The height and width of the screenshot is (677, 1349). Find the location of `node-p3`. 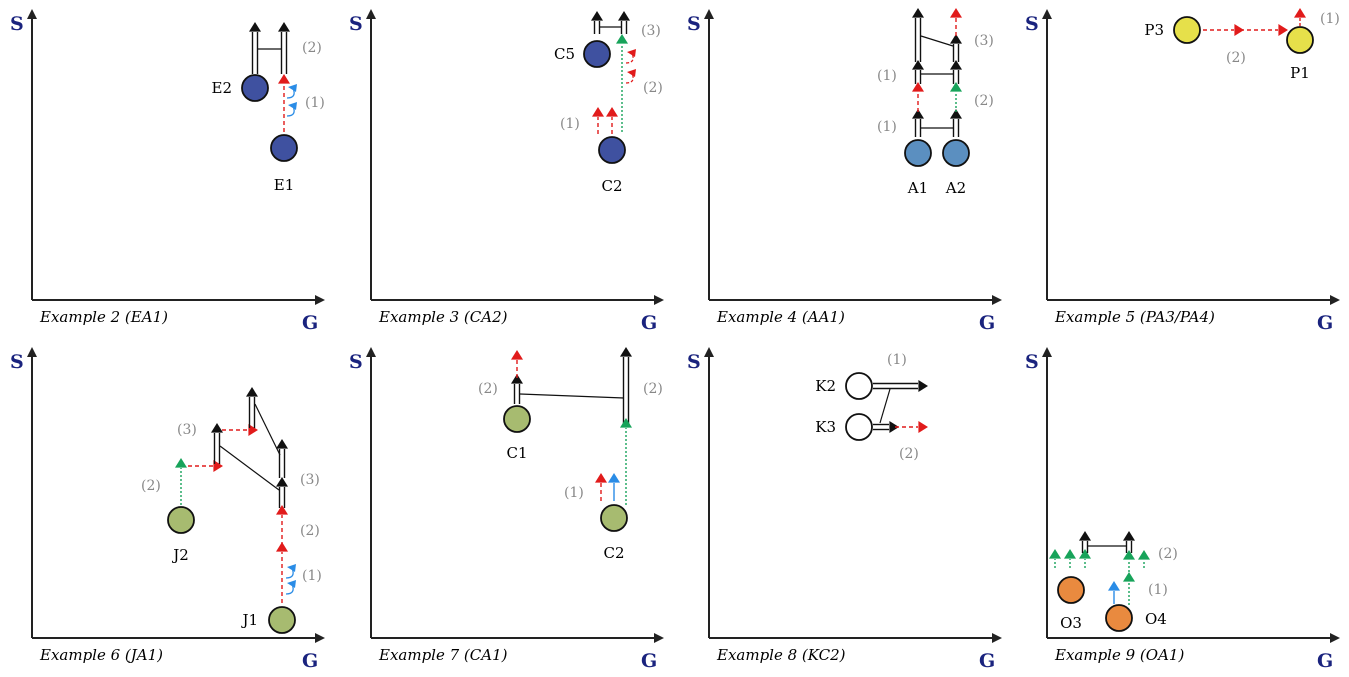

node-p3 is located at coordinates (1187, 30).